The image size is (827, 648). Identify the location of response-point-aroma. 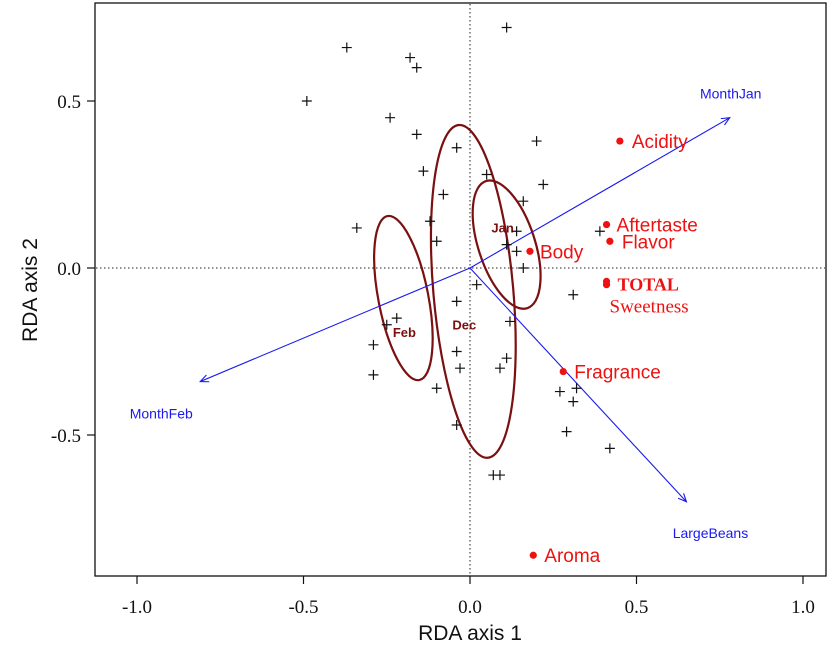
(533, 555).